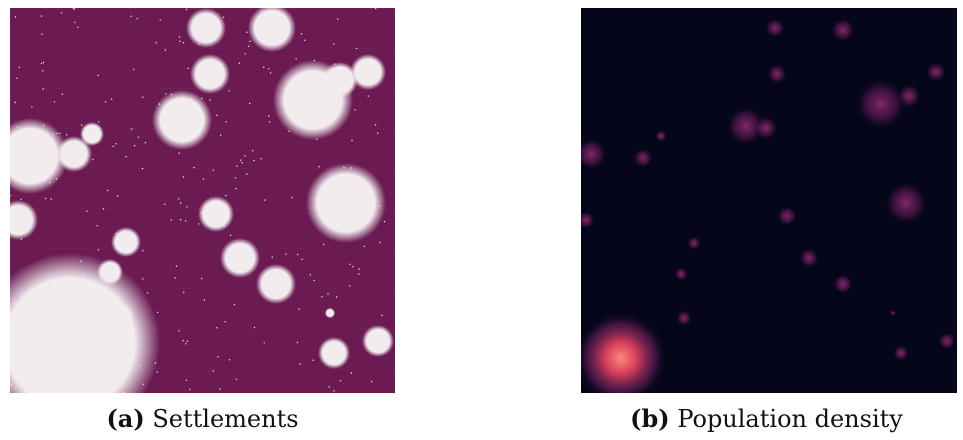 Image resolution: width=963 pixels, height=440 pixels. What do you see at coordinates (125, 418) in the screenshot?
I see `caption-a-label: (a)` at bounding box center [125, 418].